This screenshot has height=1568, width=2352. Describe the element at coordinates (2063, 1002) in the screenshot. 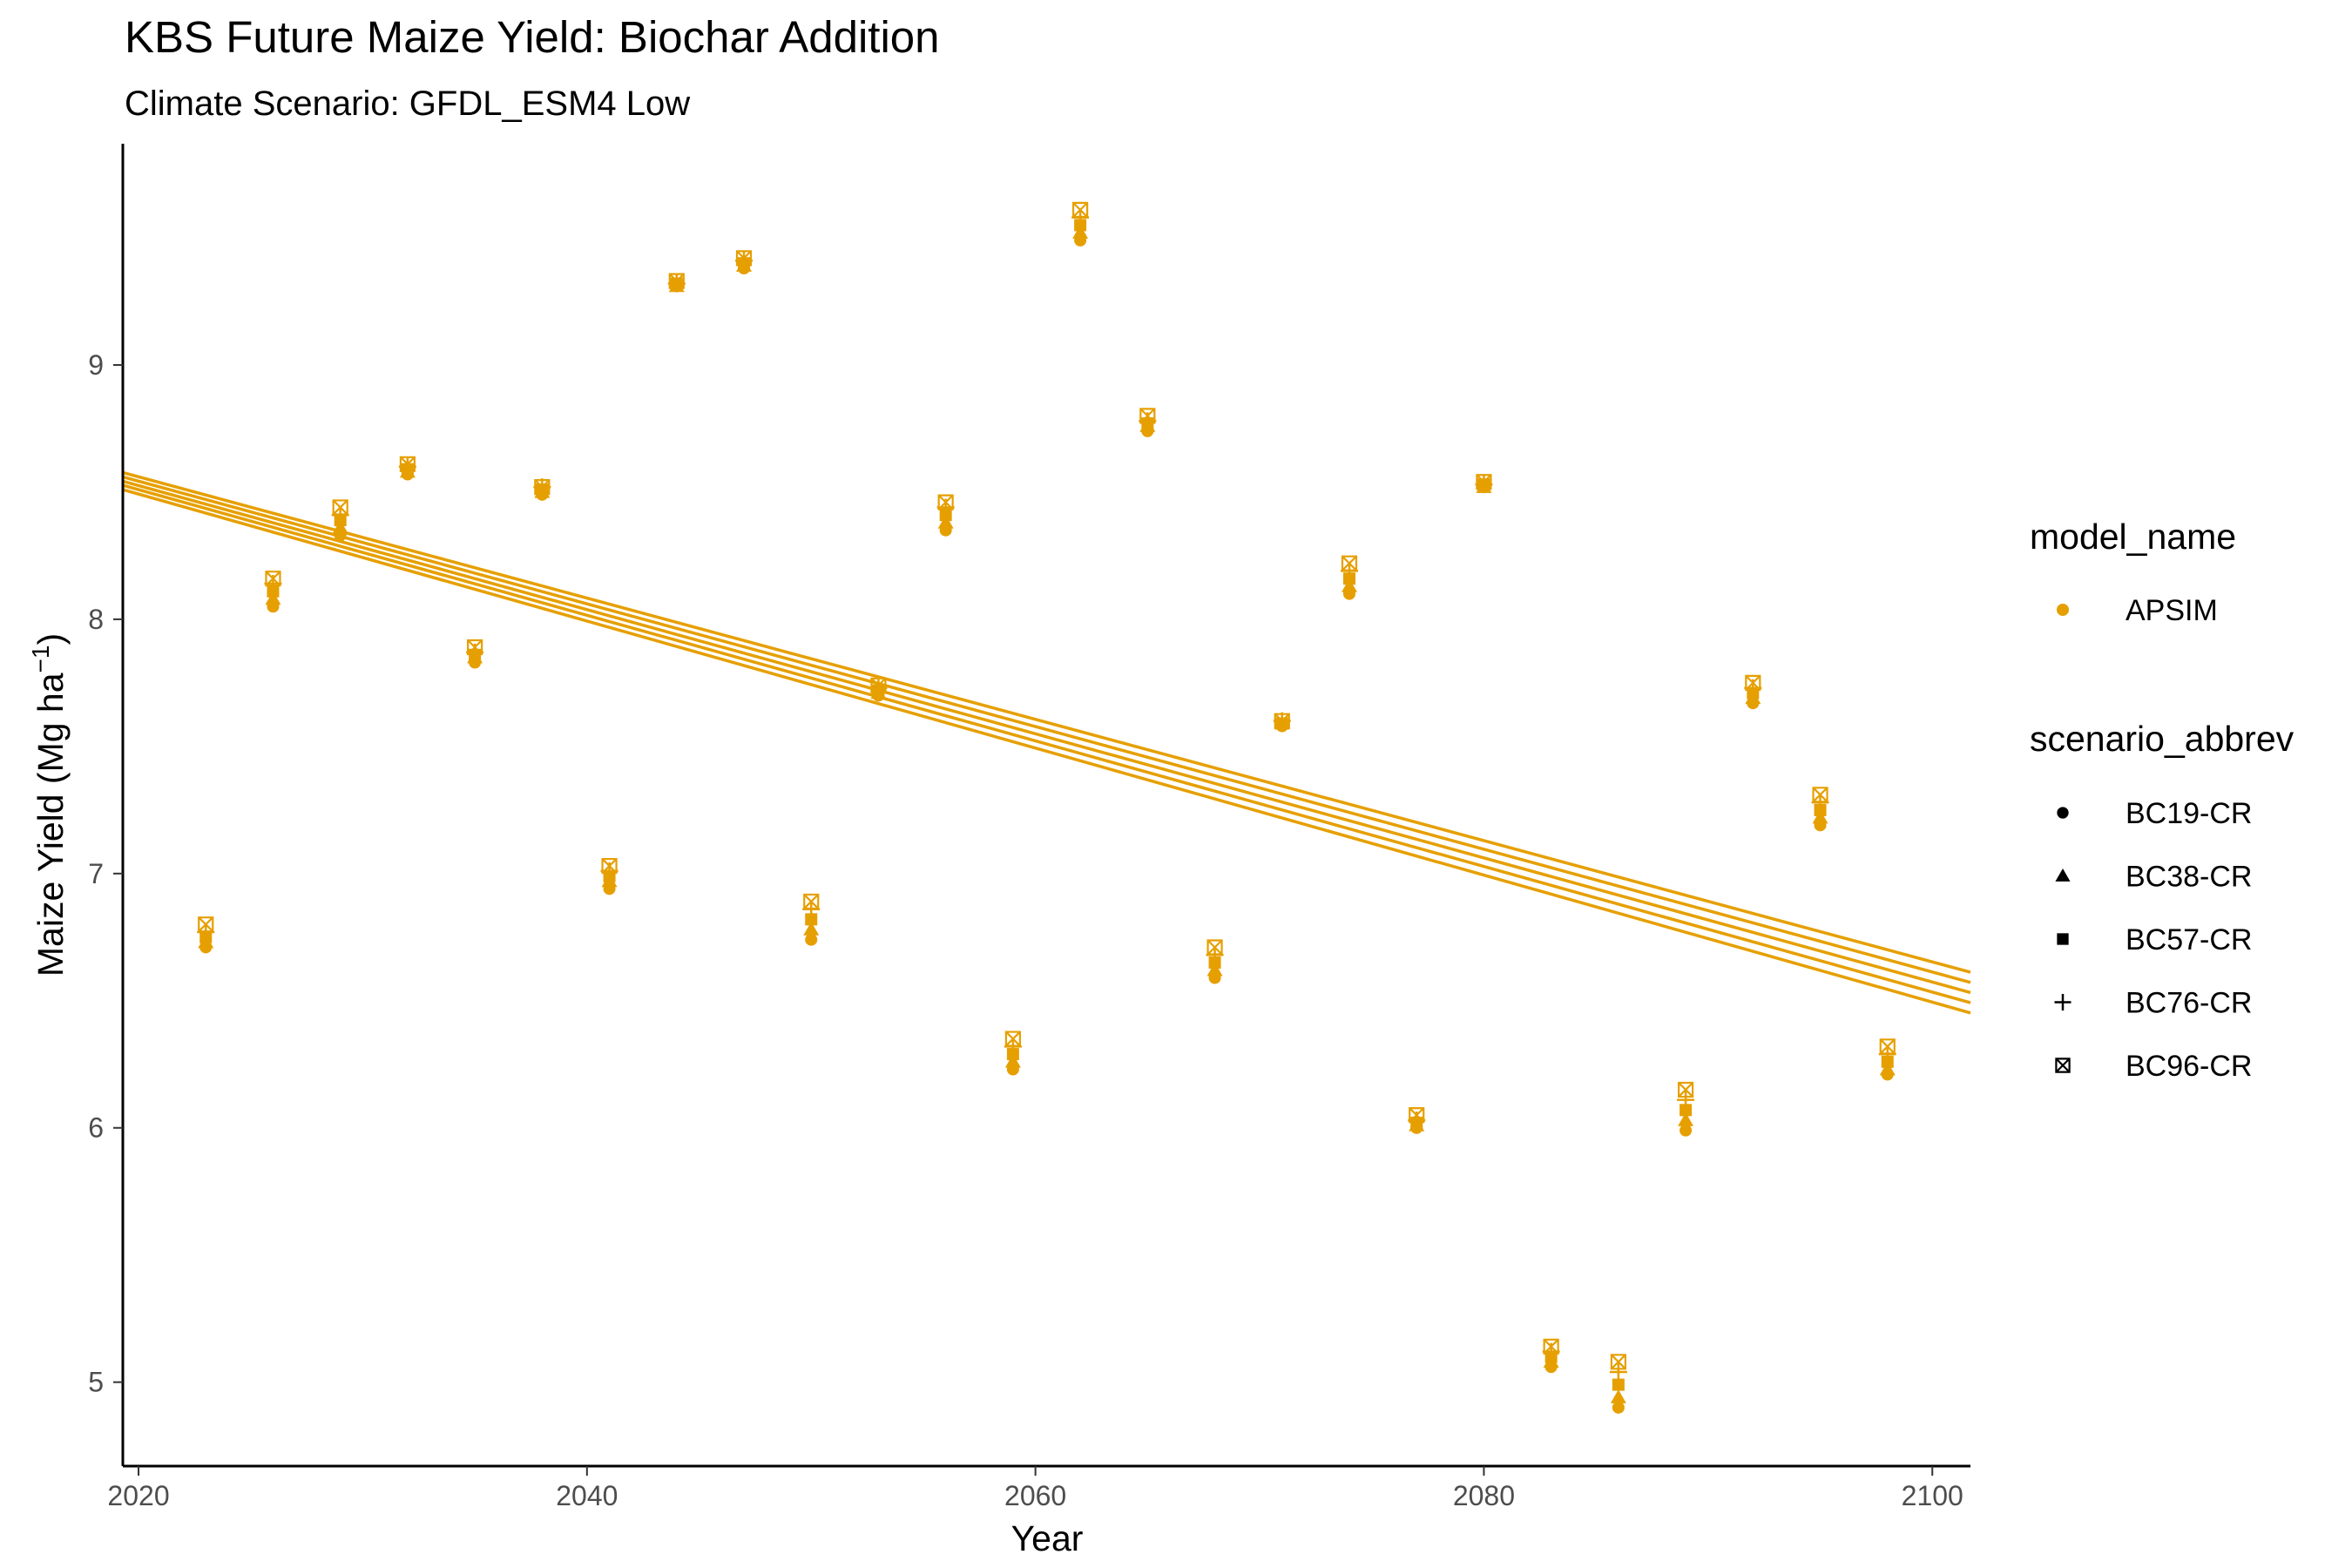

I see `legend-key-bc76-cr` at that location.